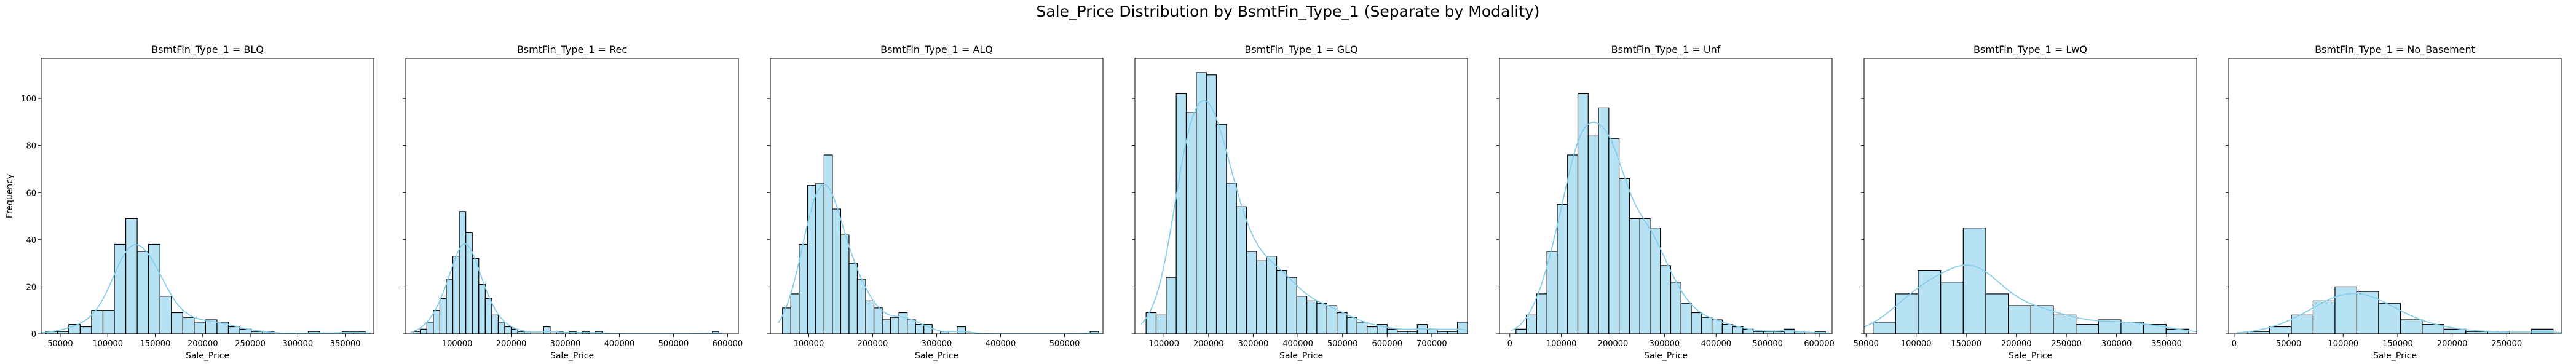  What do you see at coordinates (2397, 344) in the screenshot?
I see `x-tick-label: 150000` at bounding box center [2397, 344].